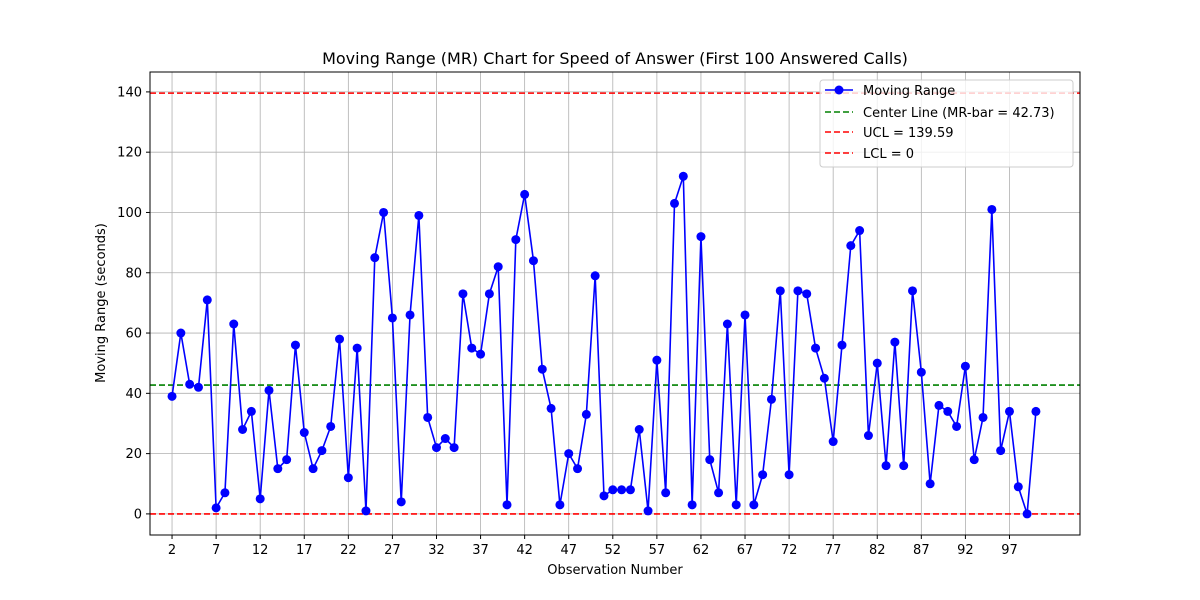 This screenshot has height=600, width=1200. I want to click on x-tick-label: 2, so click(172, 550).